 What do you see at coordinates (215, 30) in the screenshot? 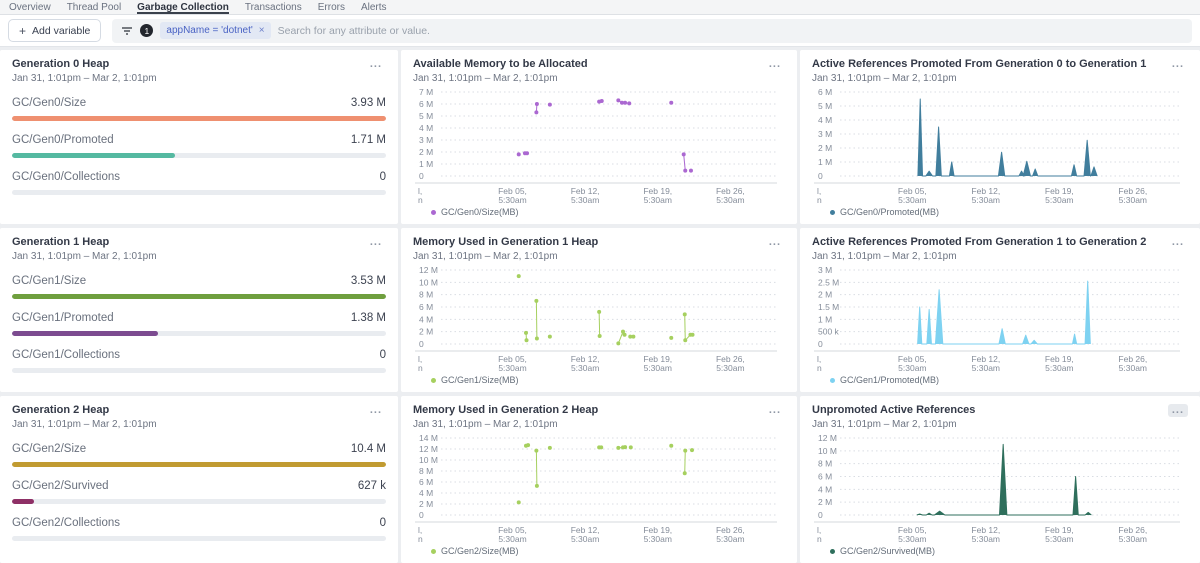
I see `filter-chip-appname: appName = 'dotnet' ×` at bounding box center [215, 30].